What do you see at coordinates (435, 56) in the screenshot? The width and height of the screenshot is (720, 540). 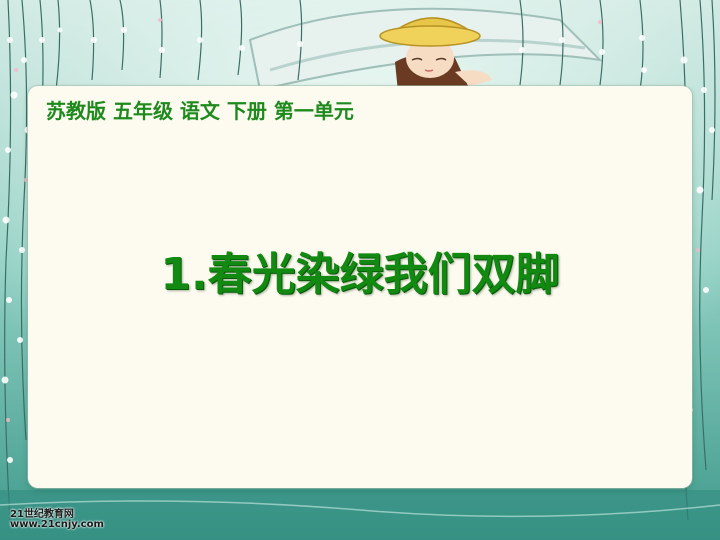 I see `girl-in-boat-illustration` at bounding box center [435, 56].